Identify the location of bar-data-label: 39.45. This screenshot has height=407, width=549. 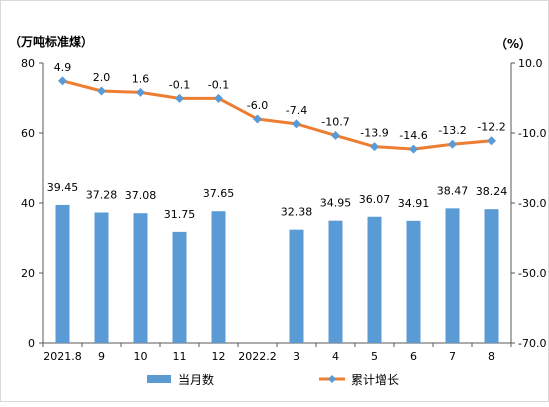
(63, 187).